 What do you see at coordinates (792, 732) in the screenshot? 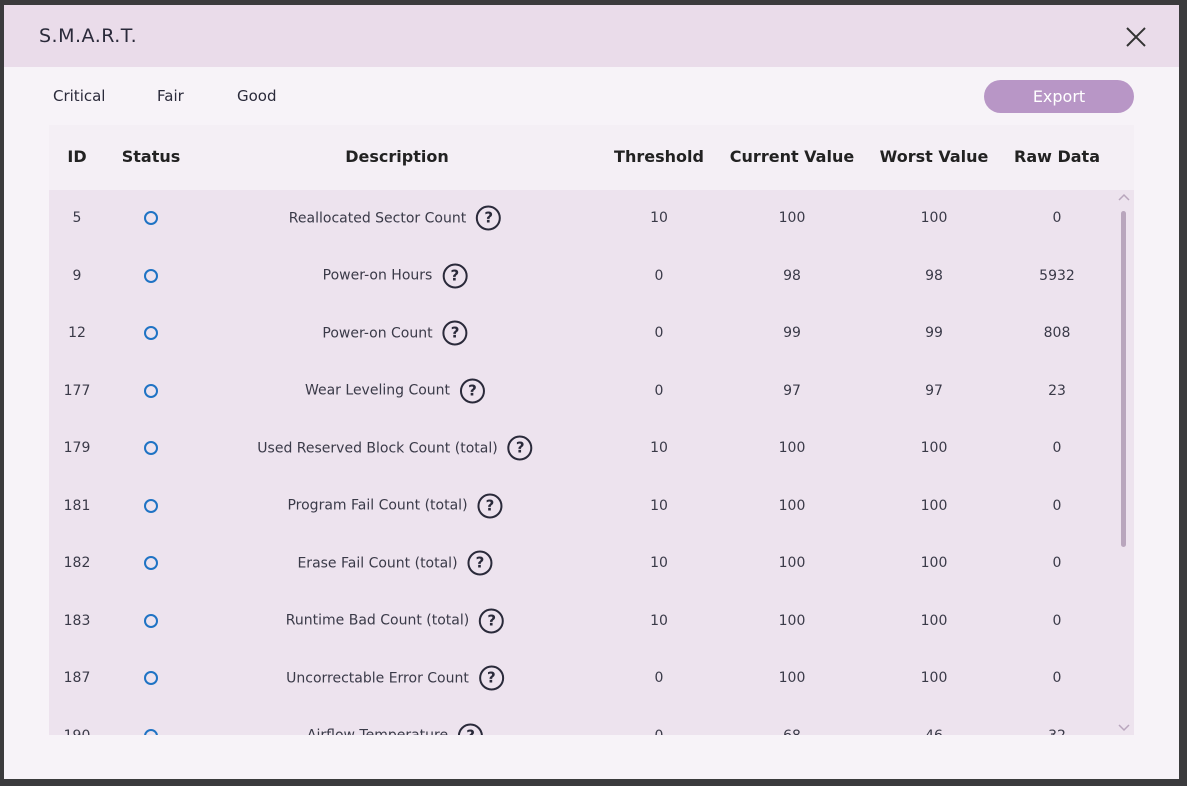
I see `cell-current: 68` at bounding box center [792, 732].